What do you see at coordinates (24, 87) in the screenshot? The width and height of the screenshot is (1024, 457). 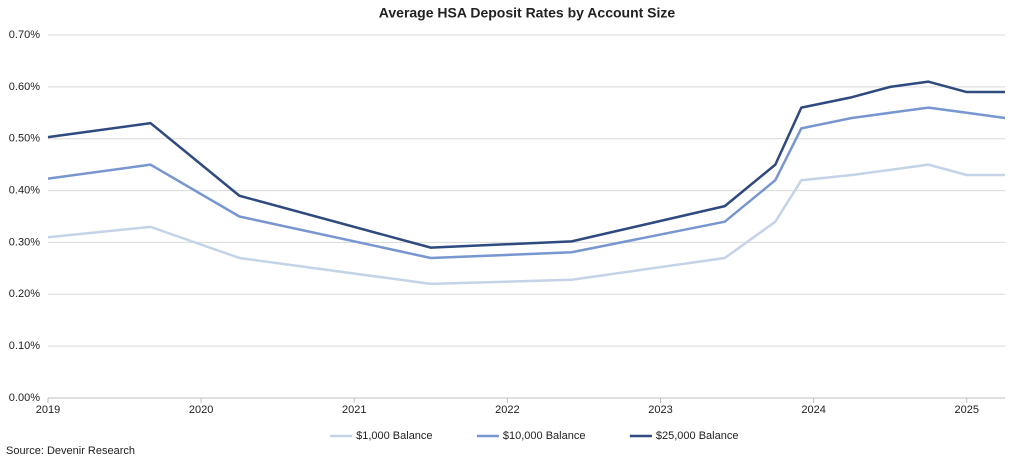 I see `y-tick-label: 0.60%` at bounding box center [24, 87].